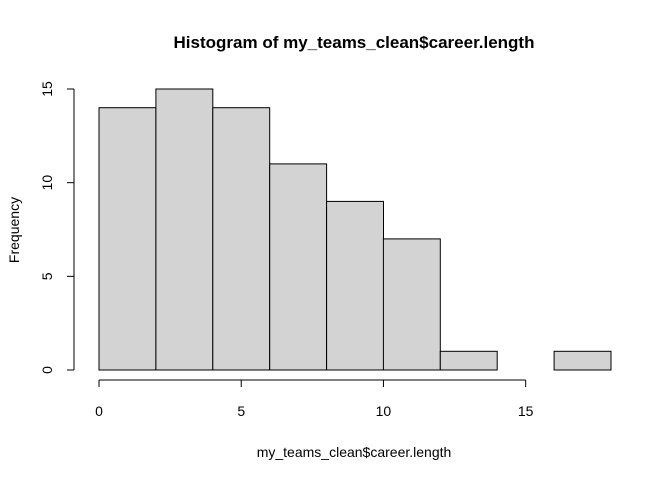  What do you see at coordinates (47, 276) in the screenshot?
I see `y-tick-label-1: 5` at bounding box center [47, 276].